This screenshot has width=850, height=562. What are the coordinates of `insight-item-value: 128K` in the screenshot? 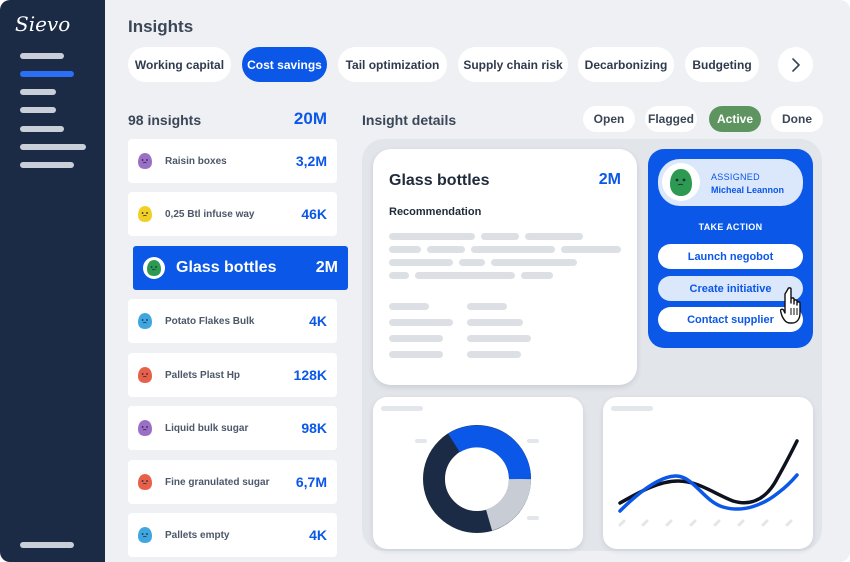 It's located at (310, 375).